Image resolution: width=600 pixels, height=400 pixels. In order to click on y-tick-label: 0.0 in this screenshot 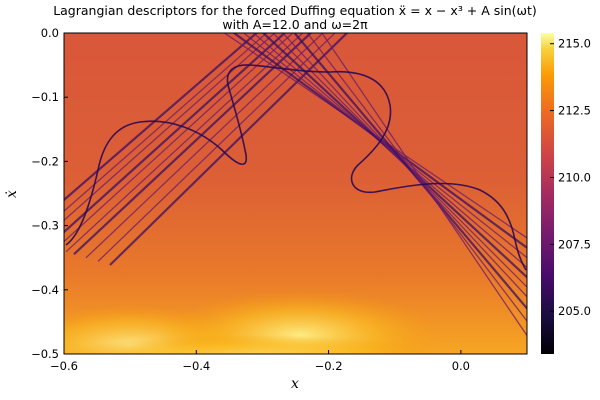, I will do `click(50, 33)`.